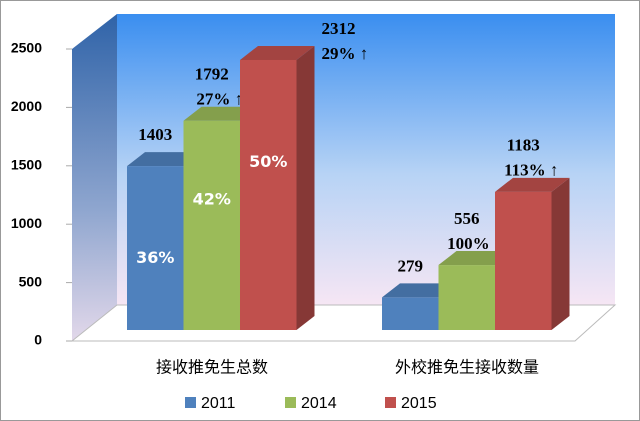 The height and width of the screenshot is (421, 640). I want to click on value-label: 2312, so click(339, 28).